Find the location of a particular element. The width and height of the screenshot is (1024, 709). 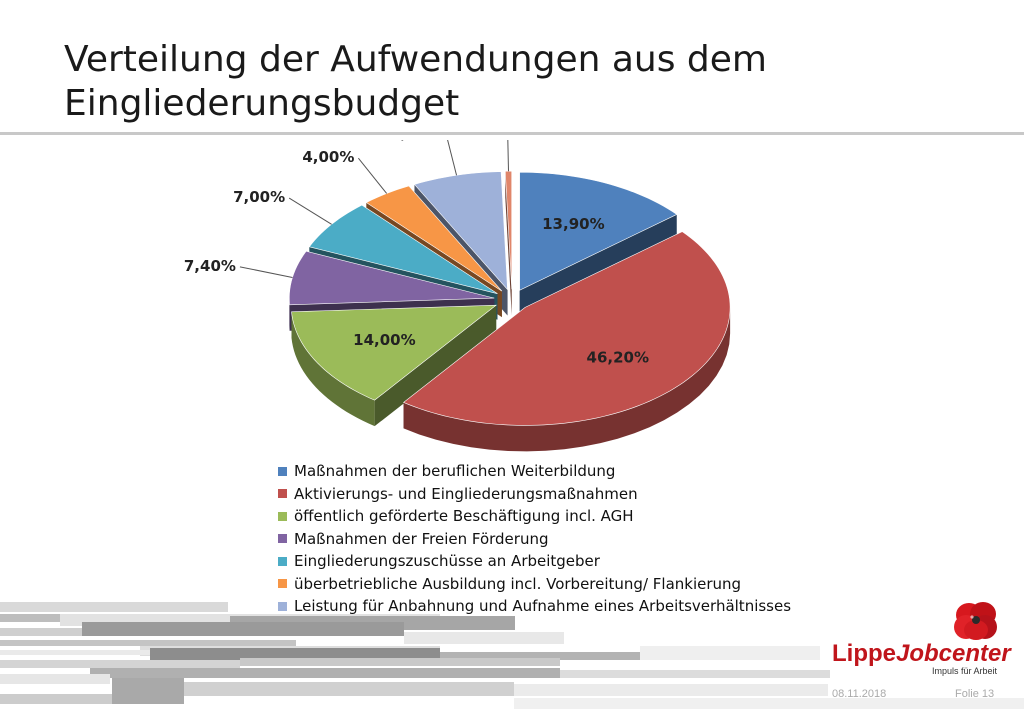

logo-wordmark: LippeJobcenter is located at coordinates (921, 653).